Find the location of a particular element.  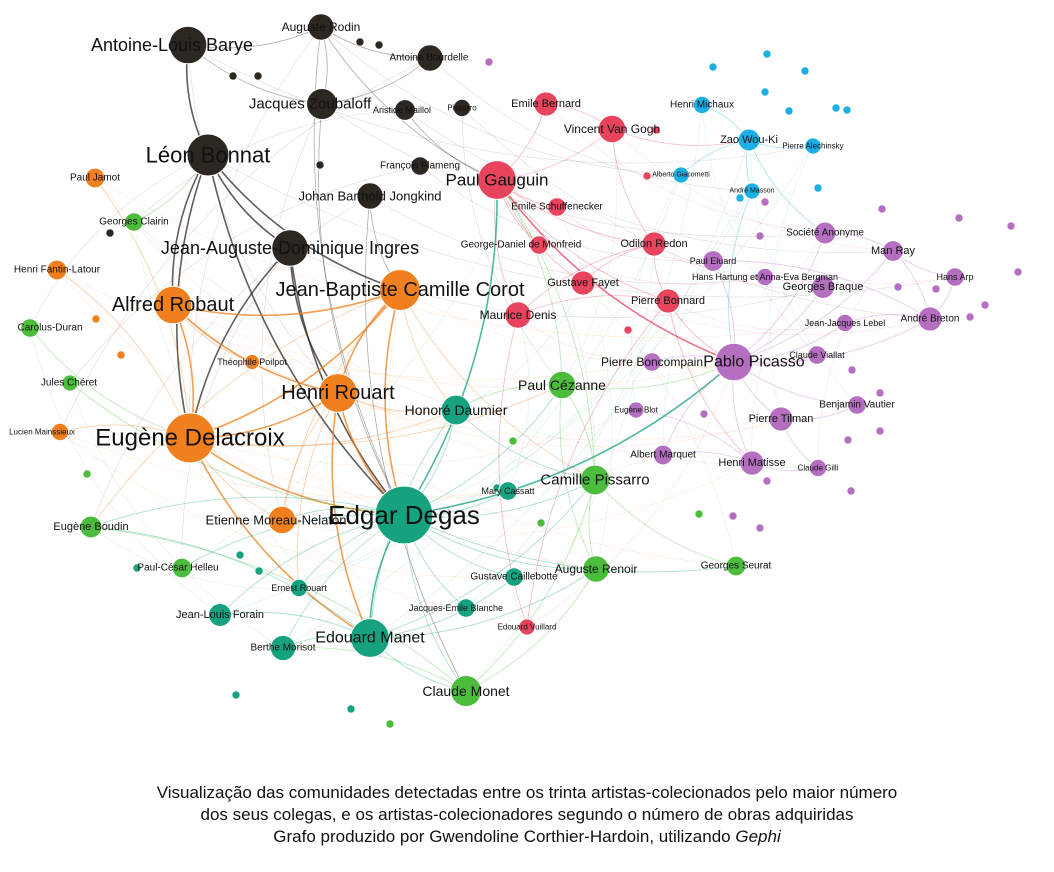

node-label-jacques-emile-blanche: Jacques-Emile Blanche is located at coordinates (456, 608).